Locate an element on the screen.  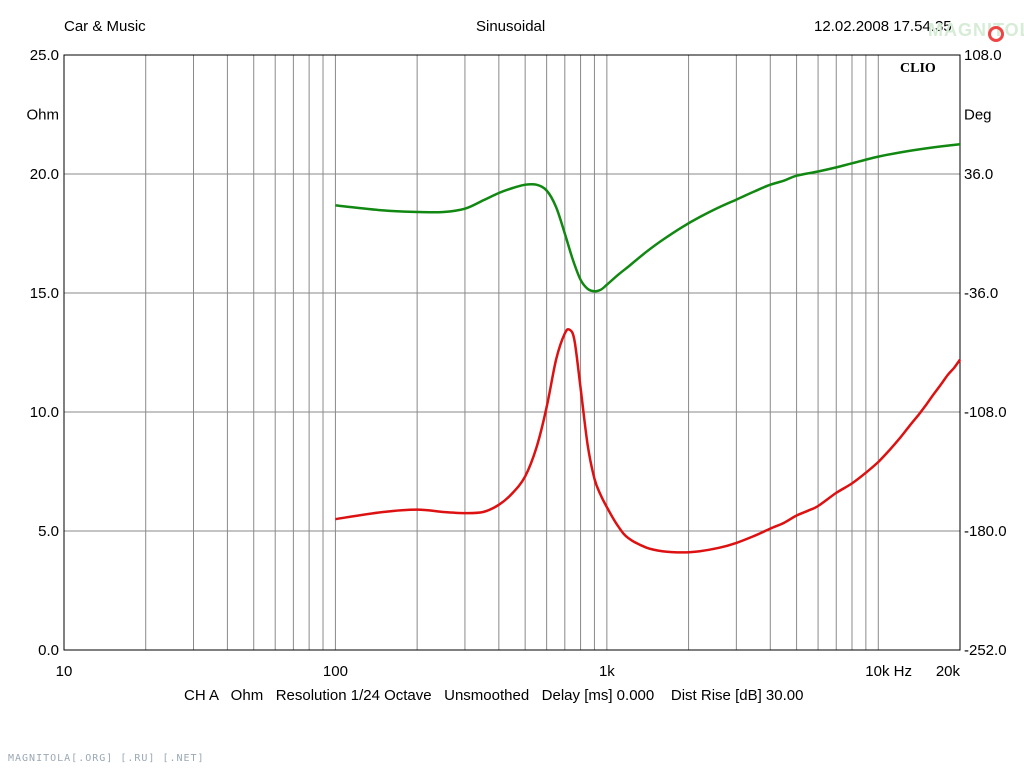
y-right-axis-label: Deg is located at coordinates (978, 115).